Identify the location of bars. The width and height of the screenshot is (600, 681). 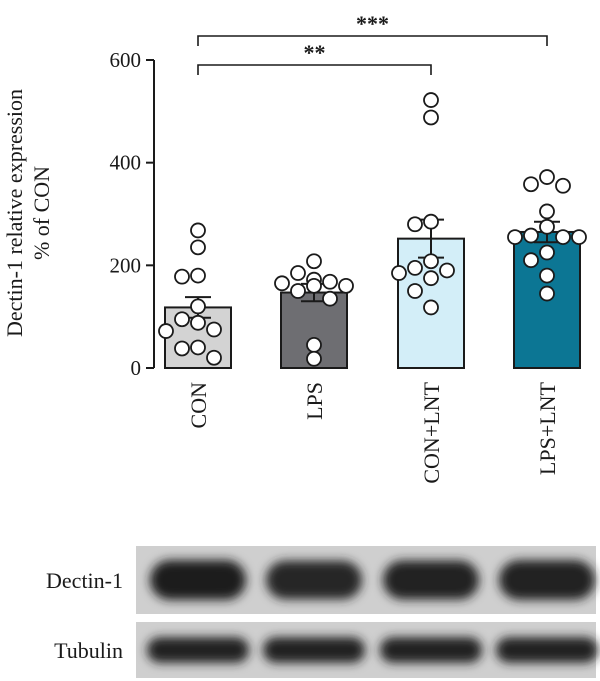
(372, 300).